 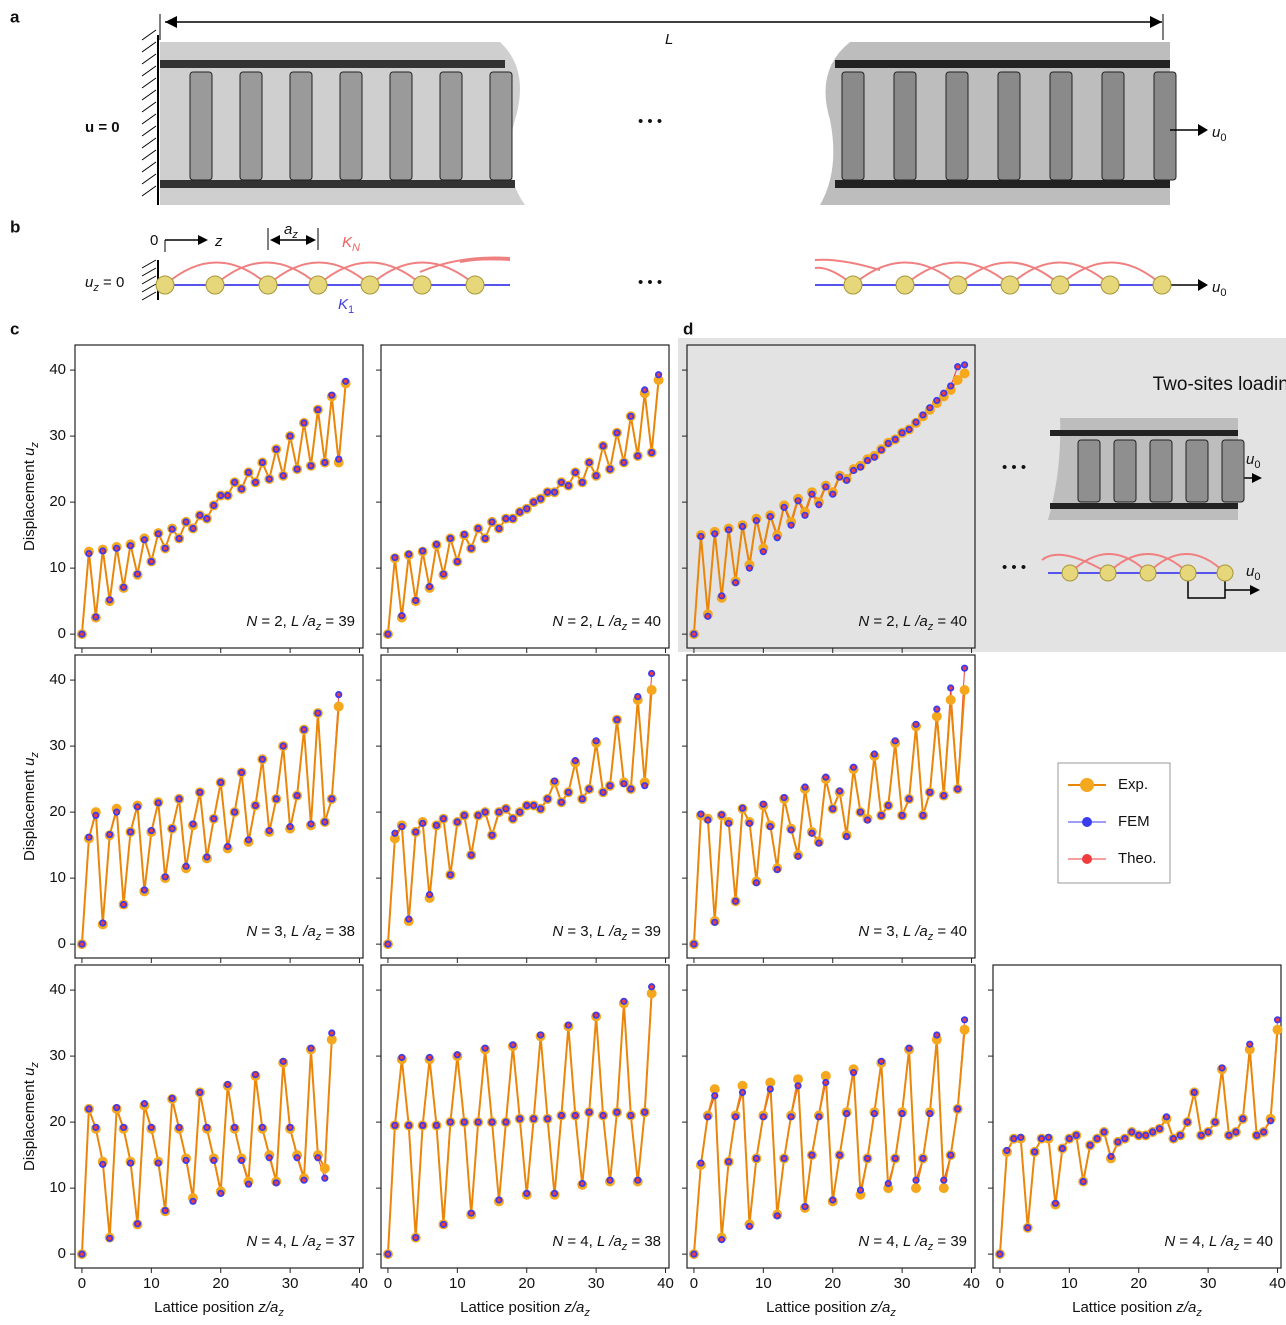 I want to click on plot-frame, so click(x=1137, y=1116).